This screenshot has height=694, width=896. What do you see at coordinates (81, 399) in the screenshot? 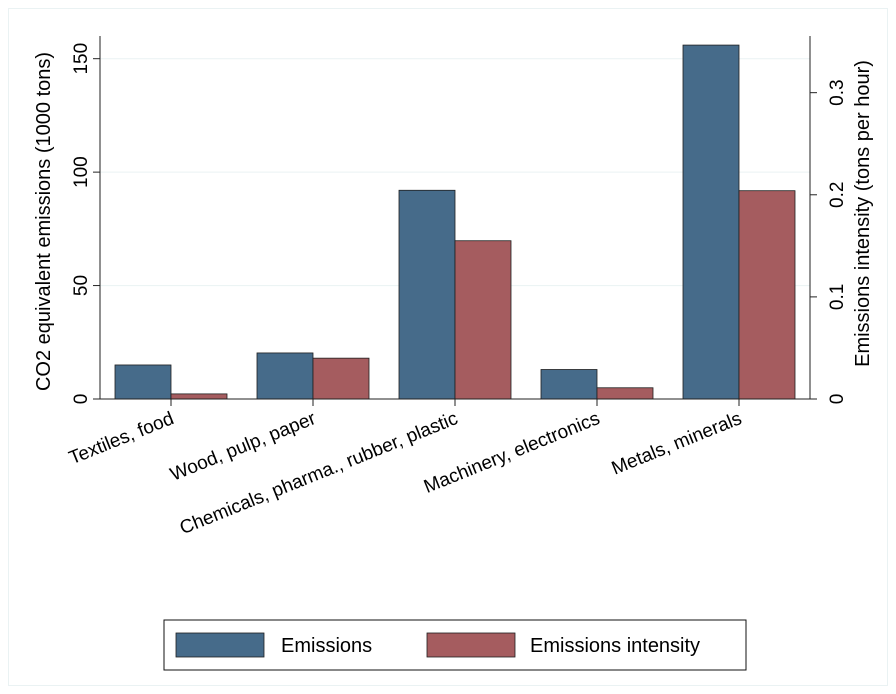
I see `y-tick-label-left-0: 0` at bounding box center [81, 399].